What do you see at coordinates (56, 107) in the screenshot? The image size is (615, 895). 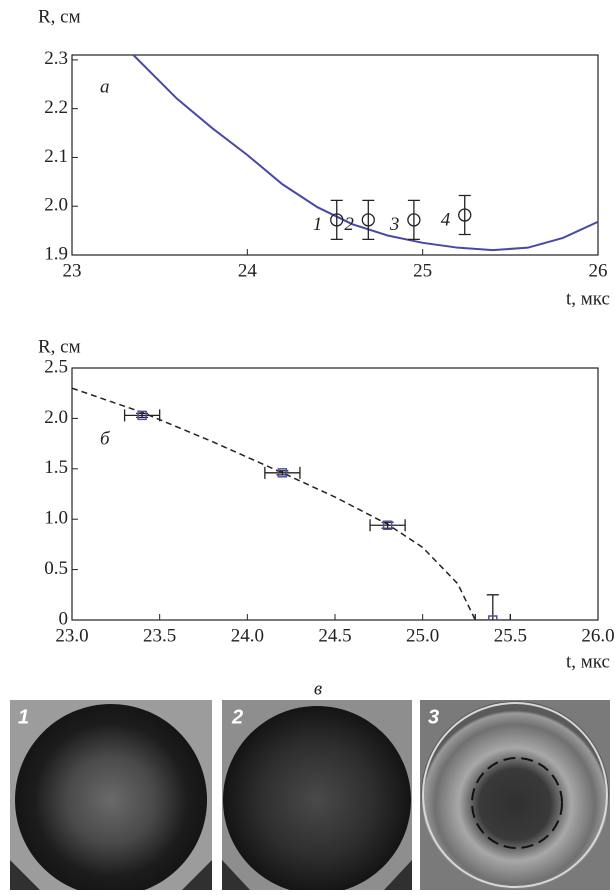 I see `y-tick-label: 2.2` at bounding box center [56, 107].